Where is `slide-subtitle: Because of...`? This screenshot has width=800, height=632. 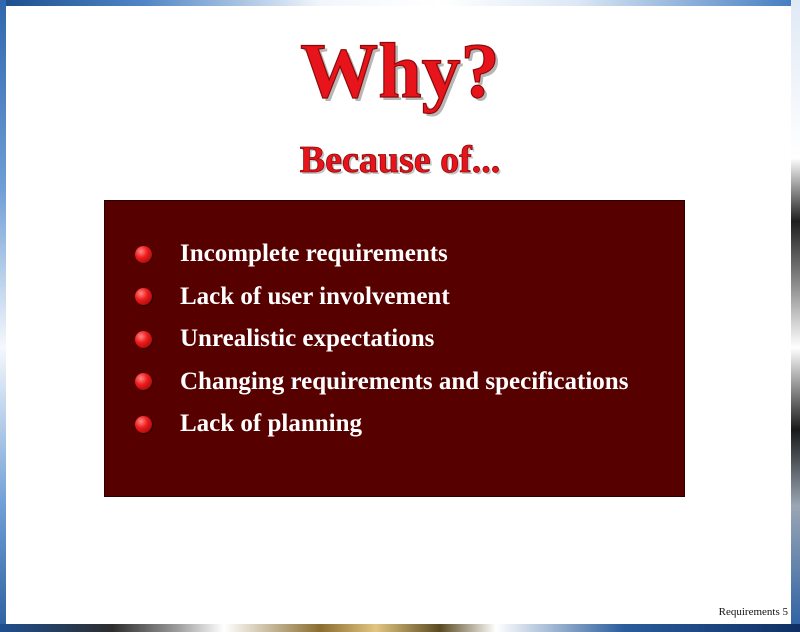
slide-subtitle: Because of... is located at coordinates (400, 160).